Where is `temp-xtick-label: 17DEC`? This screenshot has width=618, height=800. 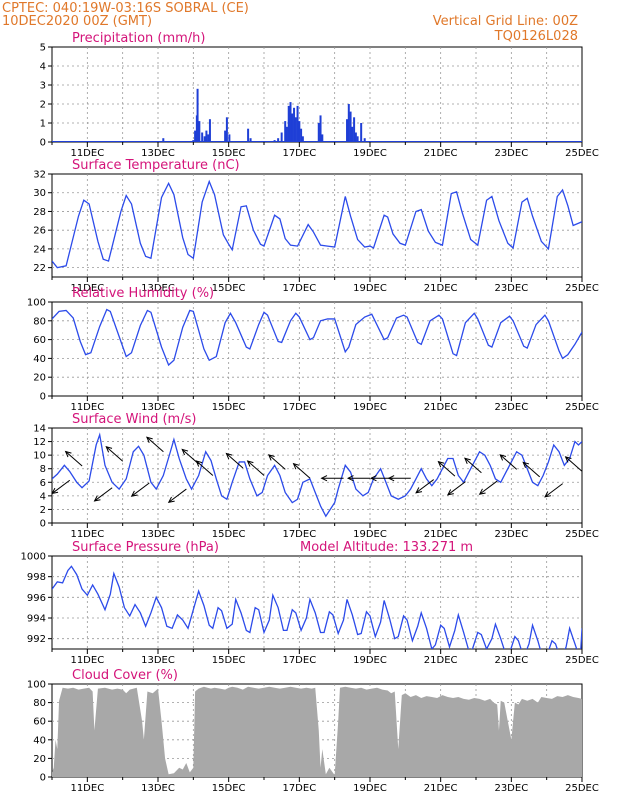
temp-xtick-label: 17DEC is located at coordinates (299, 288).